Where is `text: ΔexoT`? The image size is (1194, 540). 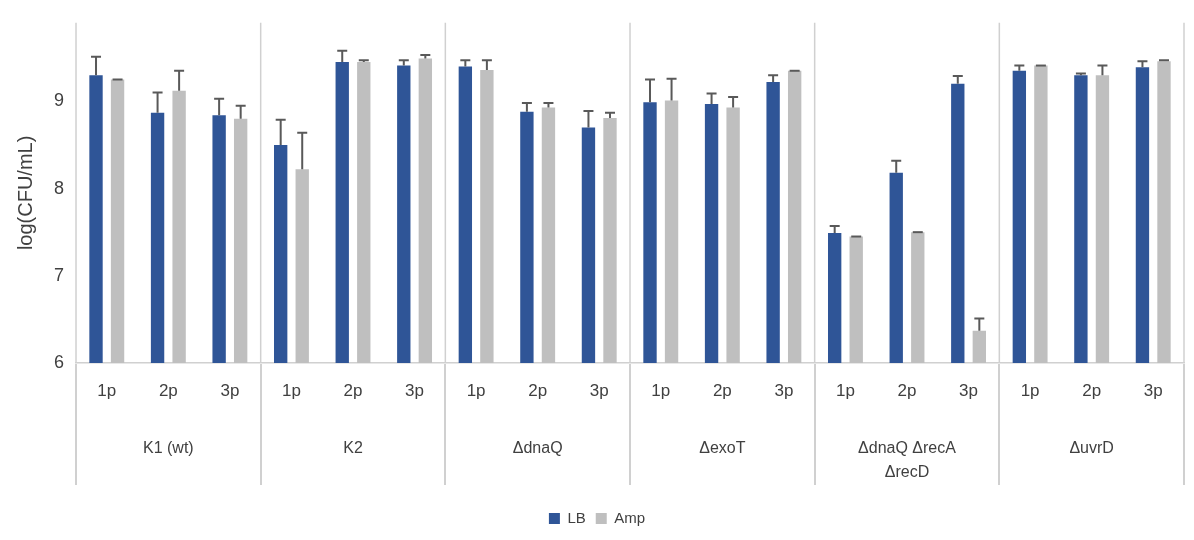
text: ΔexoT is located at coordinates (722, 448).